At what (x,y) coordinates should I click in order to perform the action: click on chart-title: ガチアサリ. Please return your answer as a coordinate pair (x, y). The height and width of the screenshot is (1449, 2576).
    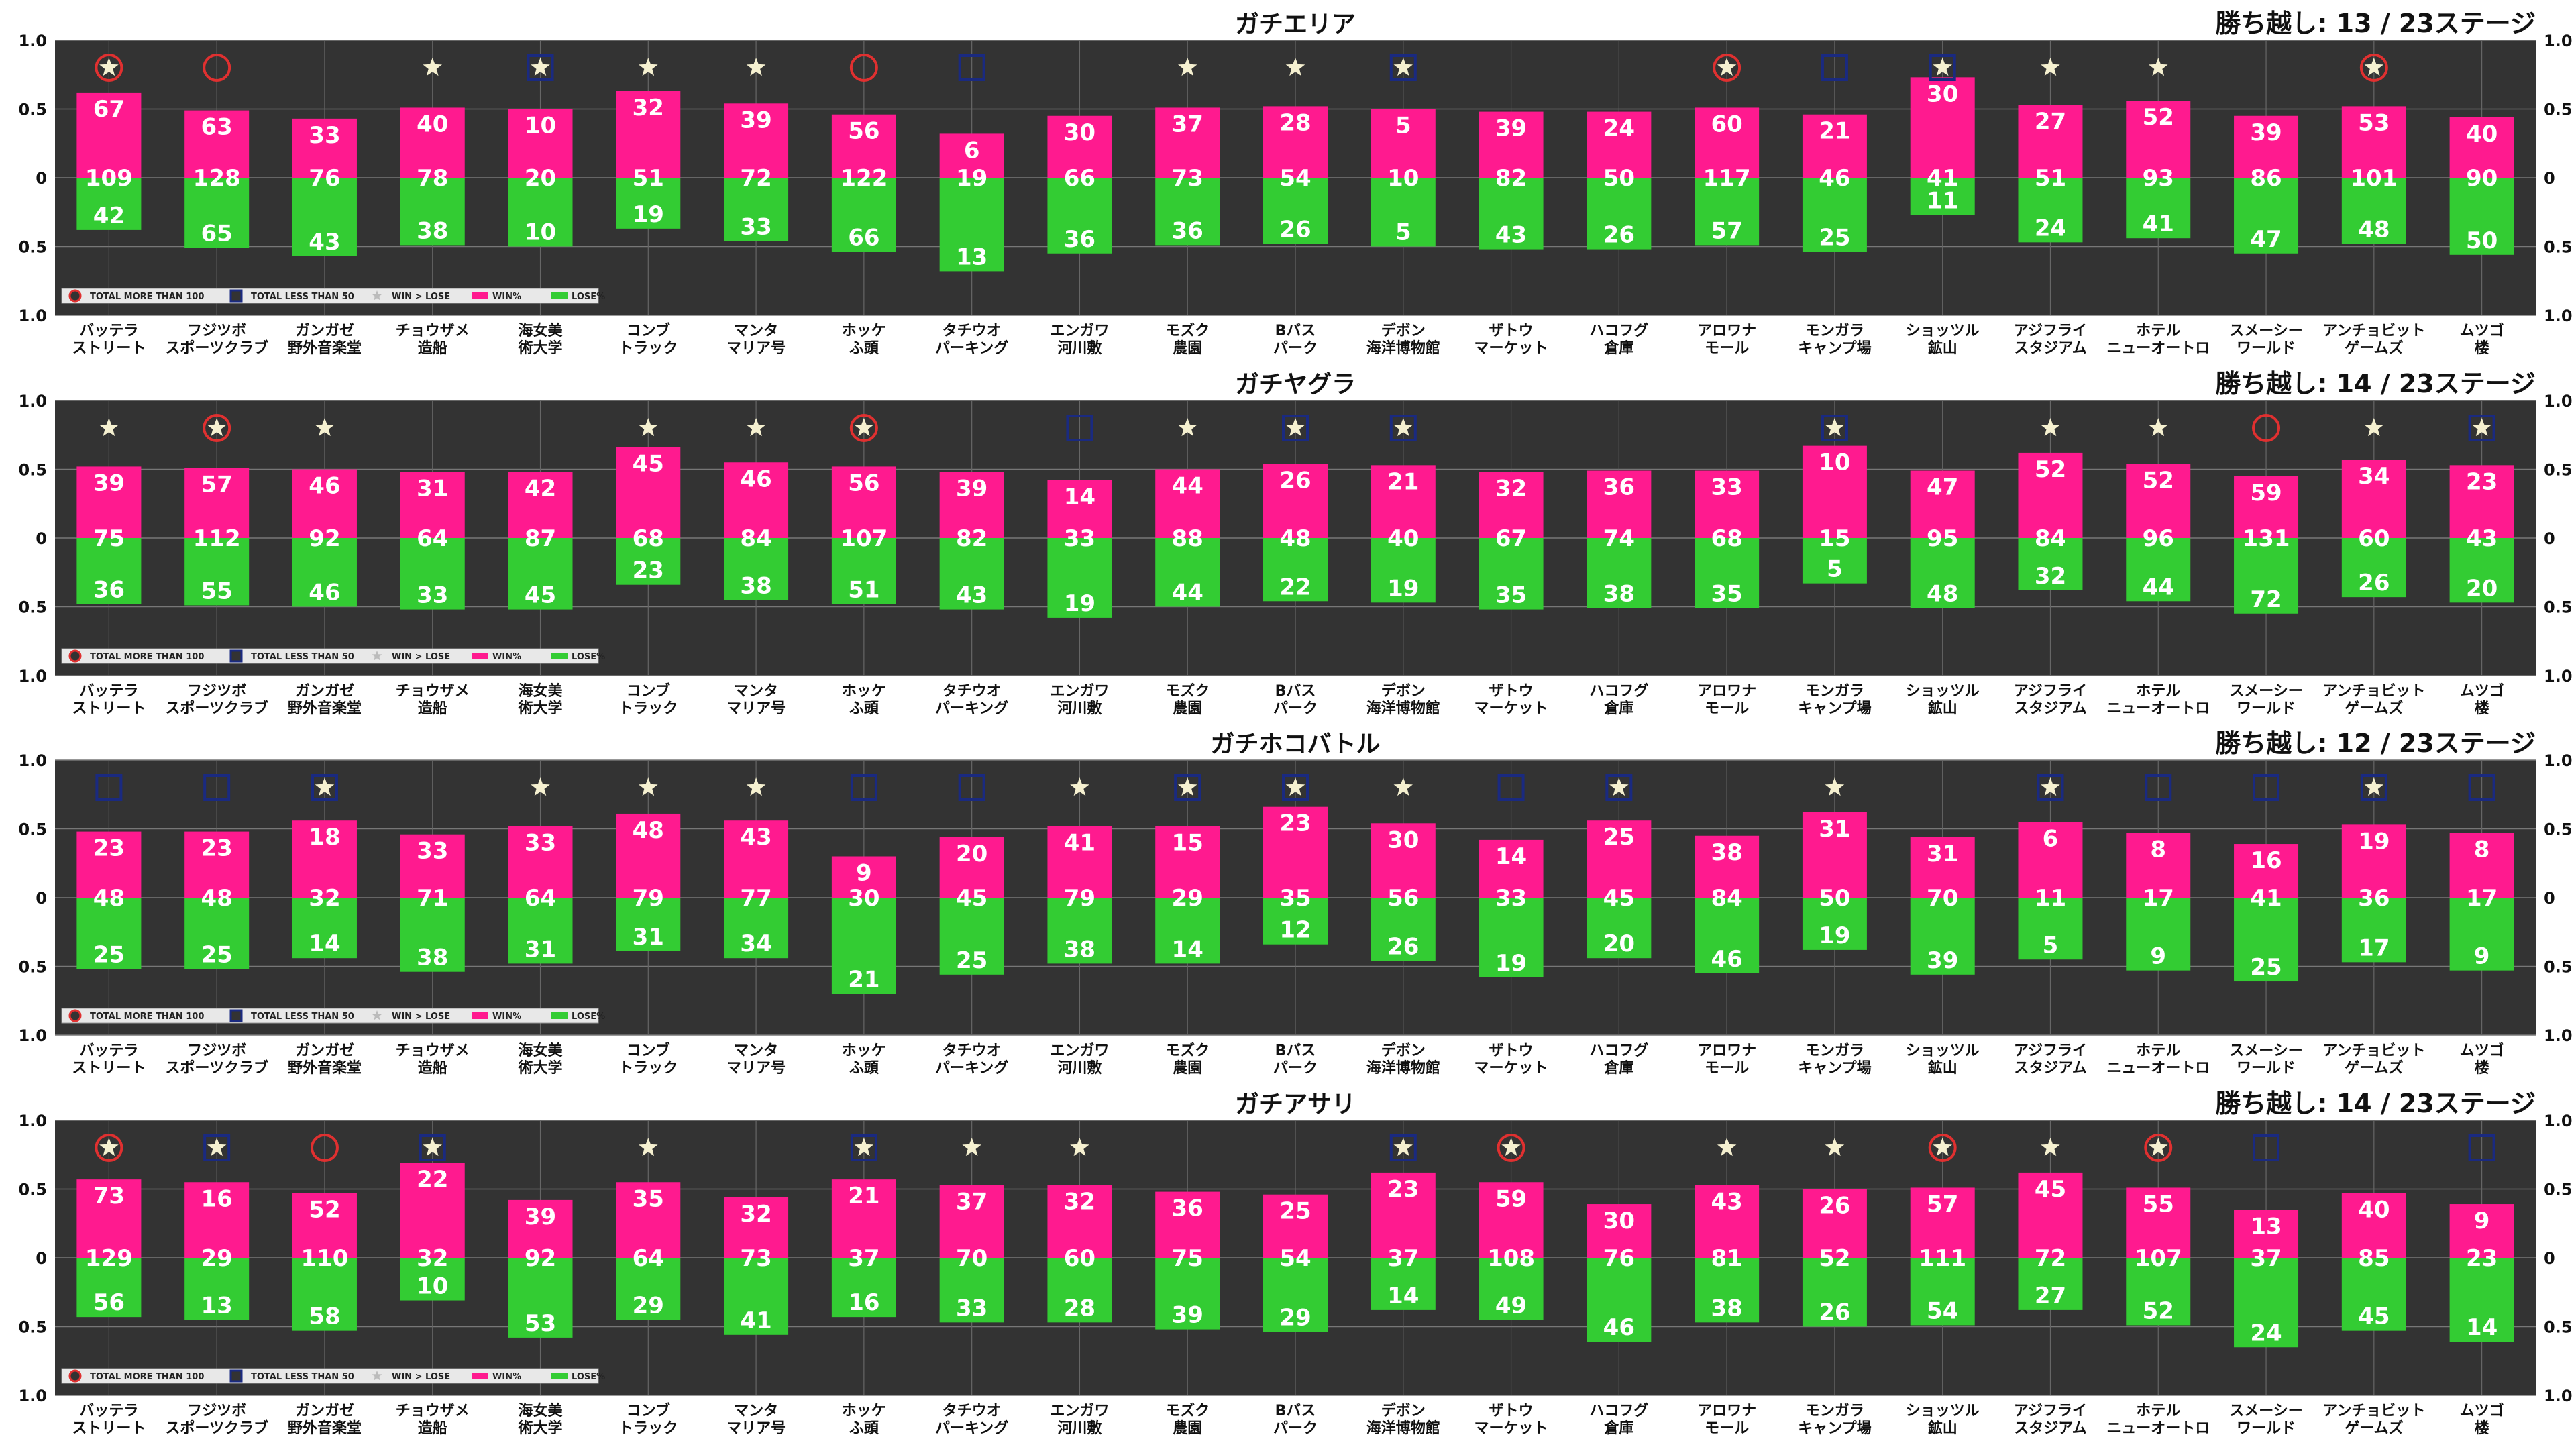
    Looking at the image, I should click on (1295, 1104).